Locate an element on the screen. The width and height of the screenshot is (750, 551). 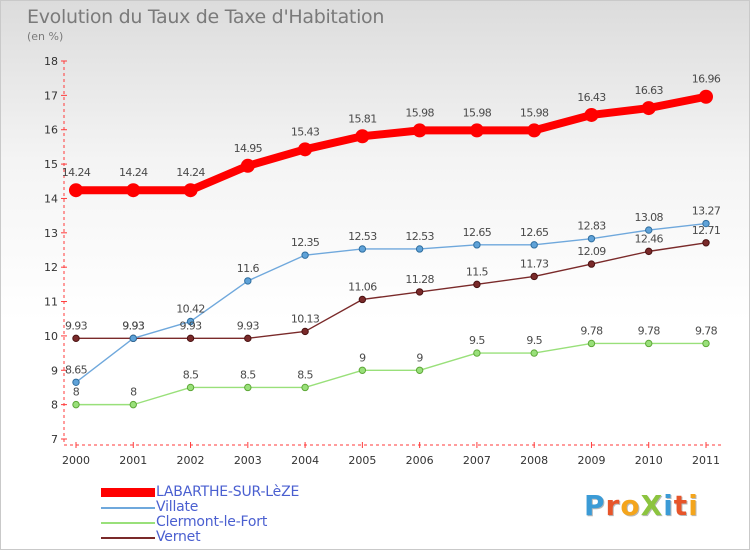
x-tick-label: 2009 is located at coordinates (591, 460).